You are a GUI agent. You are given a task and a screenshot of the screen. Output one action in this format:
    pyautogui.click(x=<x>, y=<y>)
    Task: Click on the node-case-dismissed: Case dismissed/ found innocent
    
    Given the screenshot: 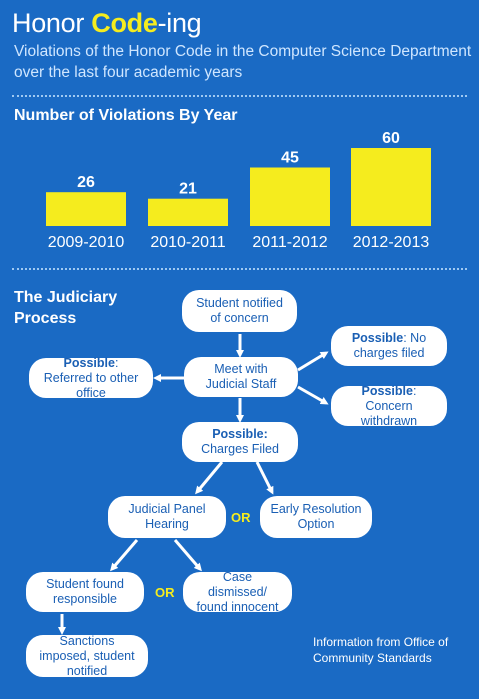 What is the action you would take?
    pyautogui.click(x=237, y=592)
    